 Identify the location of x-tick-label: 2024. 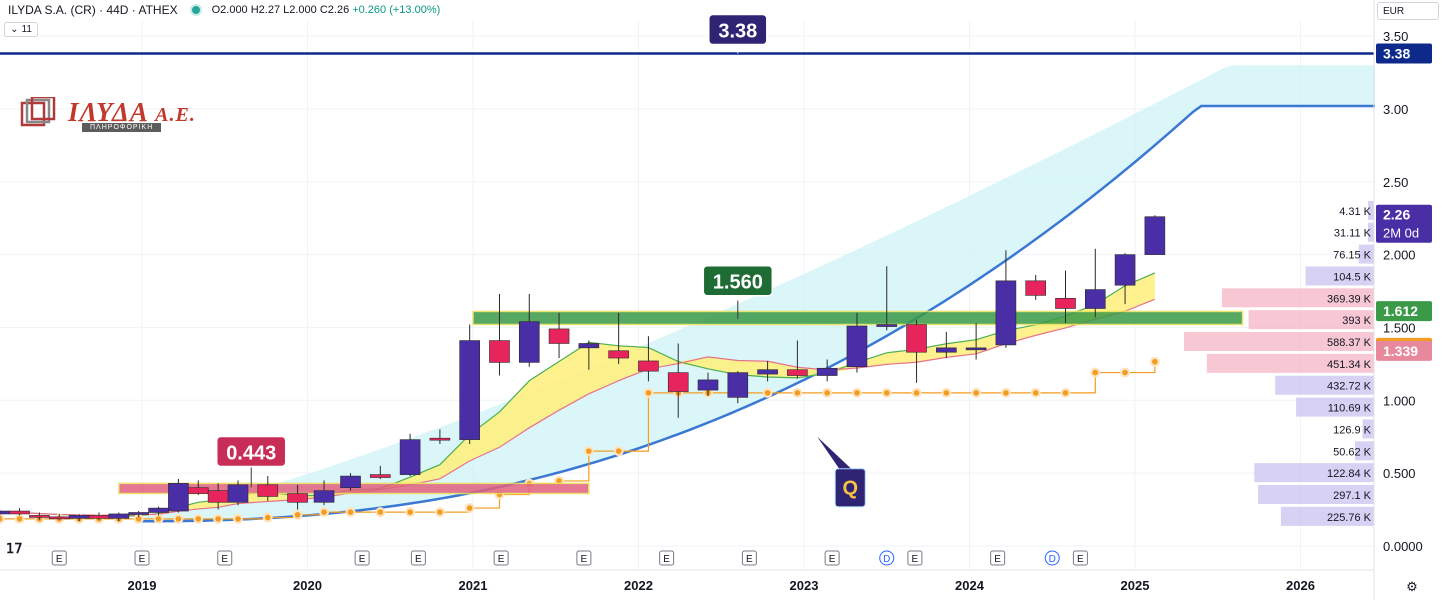
(970, 585).